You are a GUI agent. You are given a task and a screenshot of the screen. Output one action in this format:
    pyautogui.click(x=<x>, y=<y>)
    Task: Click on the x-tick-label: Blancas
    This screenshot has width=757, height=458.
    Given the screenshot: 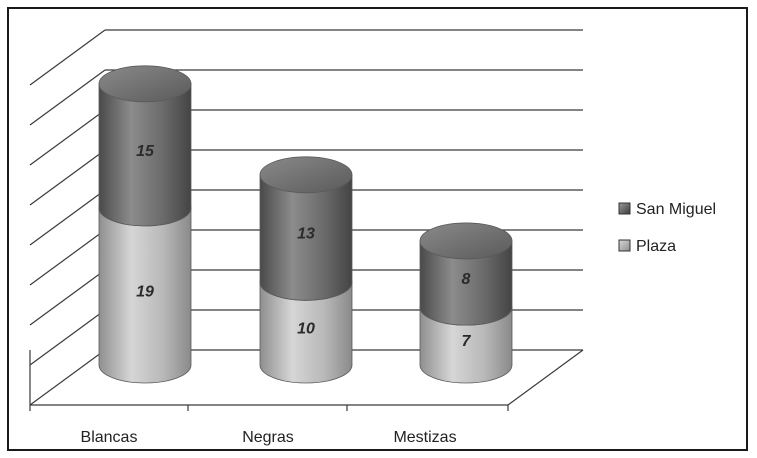 What is the action you would take?
    pyautogui.click(x=109, y=437)
    